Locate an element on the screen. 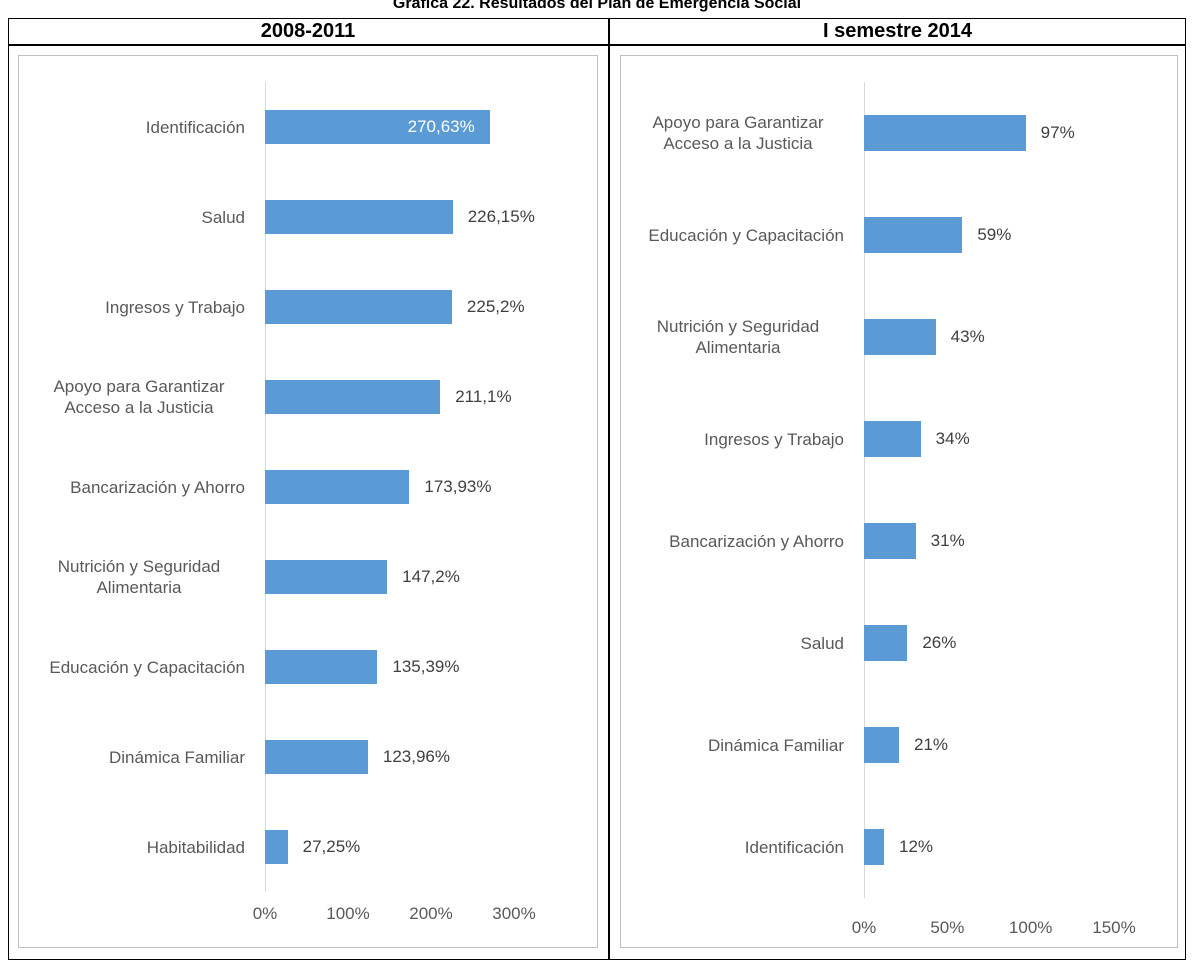  data-label: 173,93% is located at coordinates (458, 486).